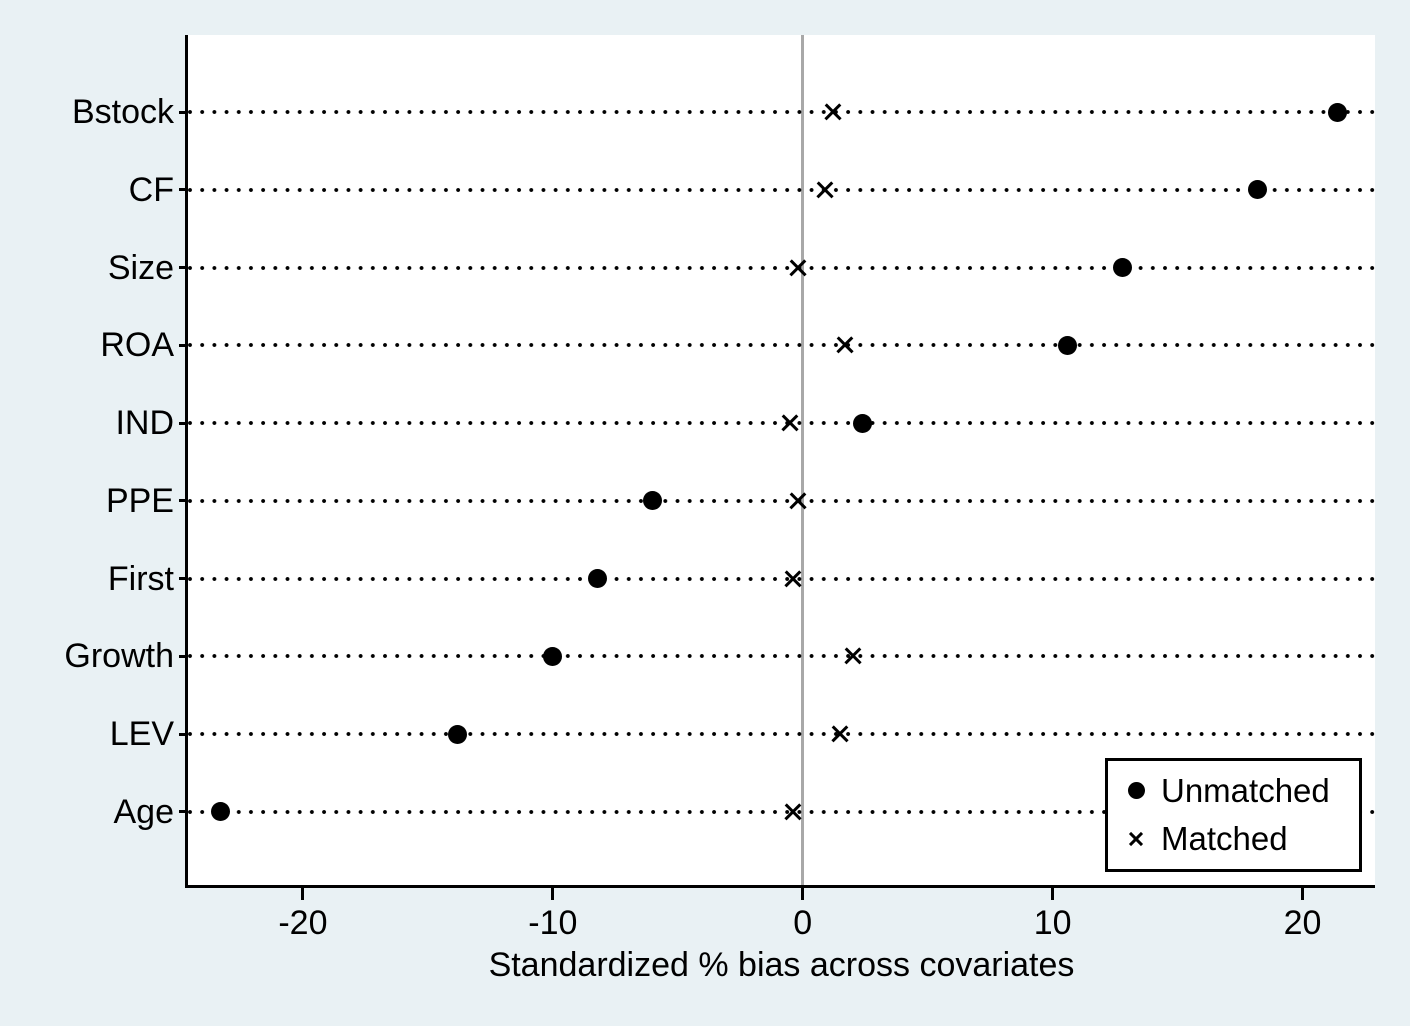 The width and height of the screenshot is (1410, 1026). I want to click on legend-label-matched: Matched, so click(1224, 838).